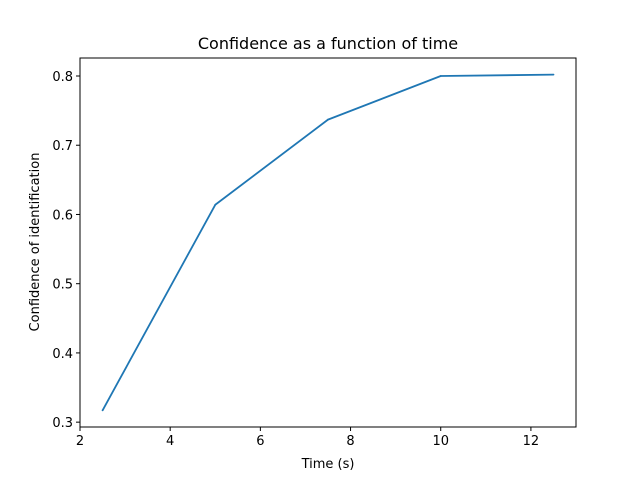 The height and width of the screenshot is (480, 640). I want to click on y-tick-label: 0.3, so click(62, 423).